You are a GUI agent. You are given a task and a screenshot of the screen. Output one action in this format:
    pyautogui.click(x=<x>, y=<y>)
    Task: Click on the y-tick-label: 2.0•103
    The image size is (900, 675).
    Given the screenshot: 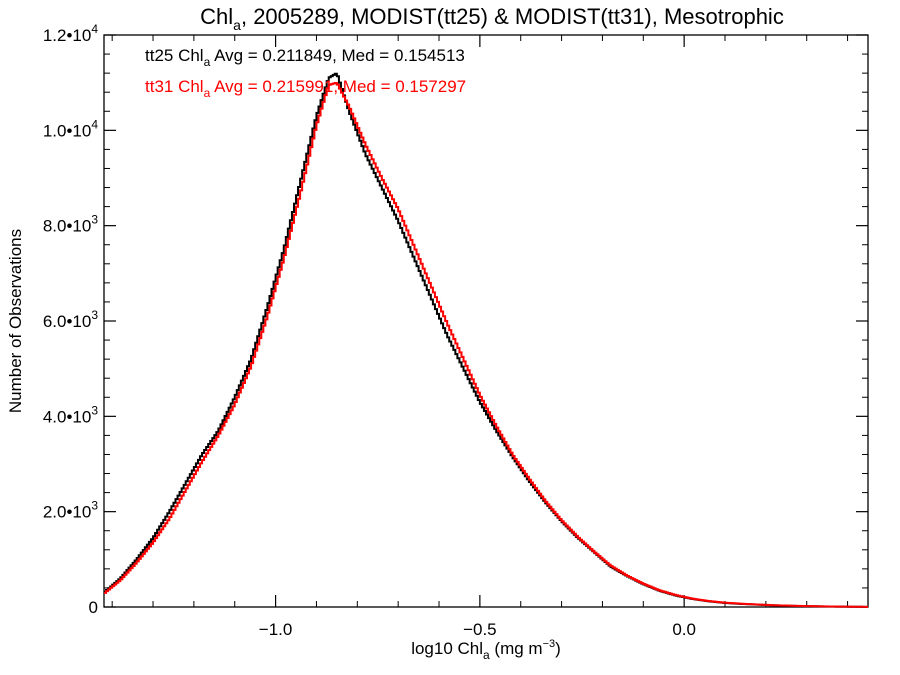 What is the action you would take?
    pyautogui.click(x=71, y=510)
    